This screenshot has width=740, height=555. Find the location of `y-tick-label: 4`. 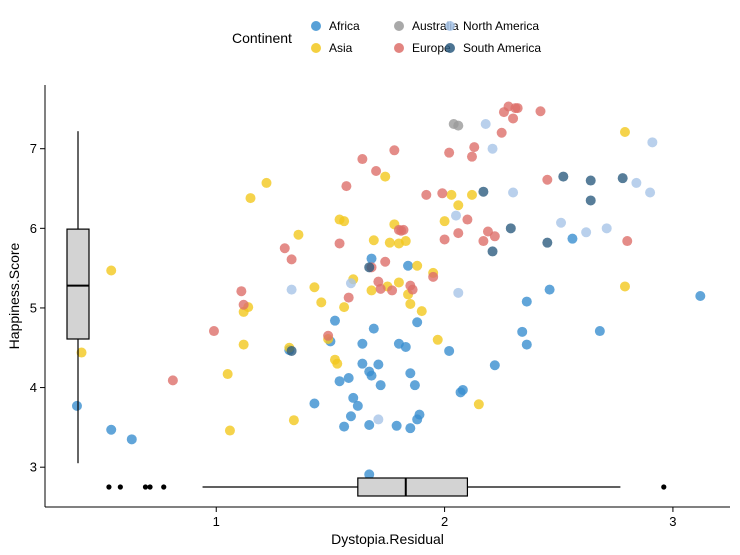

y-tick-label: 4 is located at coordinates (33, 387).